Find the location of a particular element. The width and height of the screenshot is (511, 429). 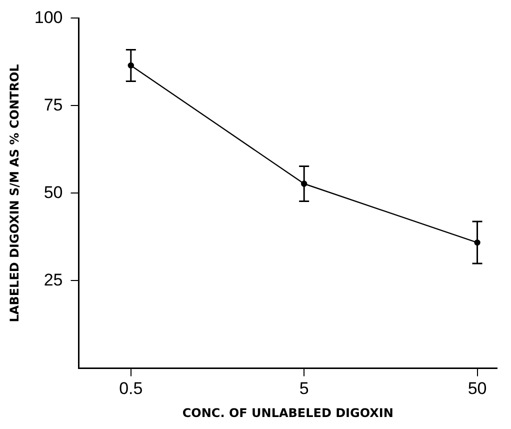

x-axis-title: CONC. OF UNLABELED DIGOXIN is located at coordinates (288, 413).